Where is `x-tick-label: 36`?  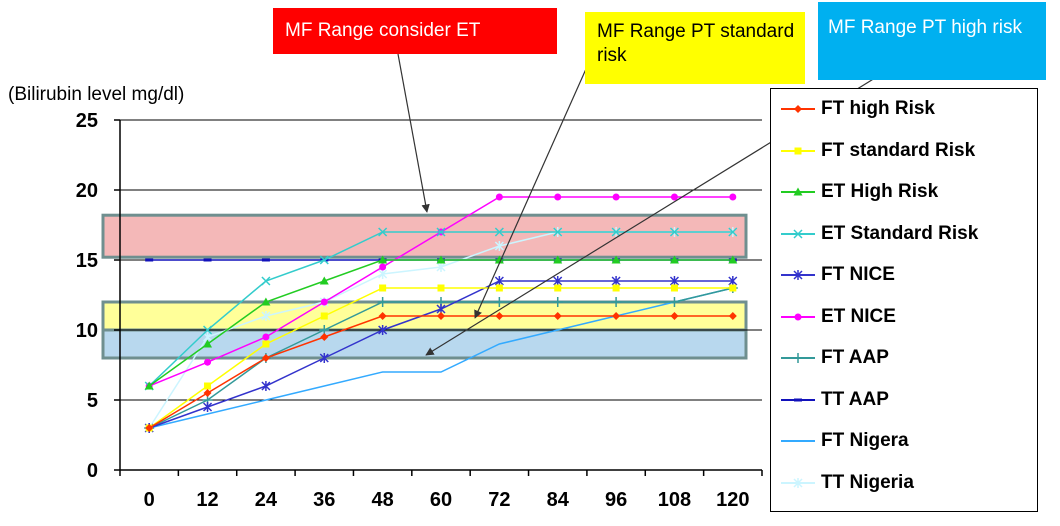 x-tick-label: 36 is located at coordinates (324, 500).